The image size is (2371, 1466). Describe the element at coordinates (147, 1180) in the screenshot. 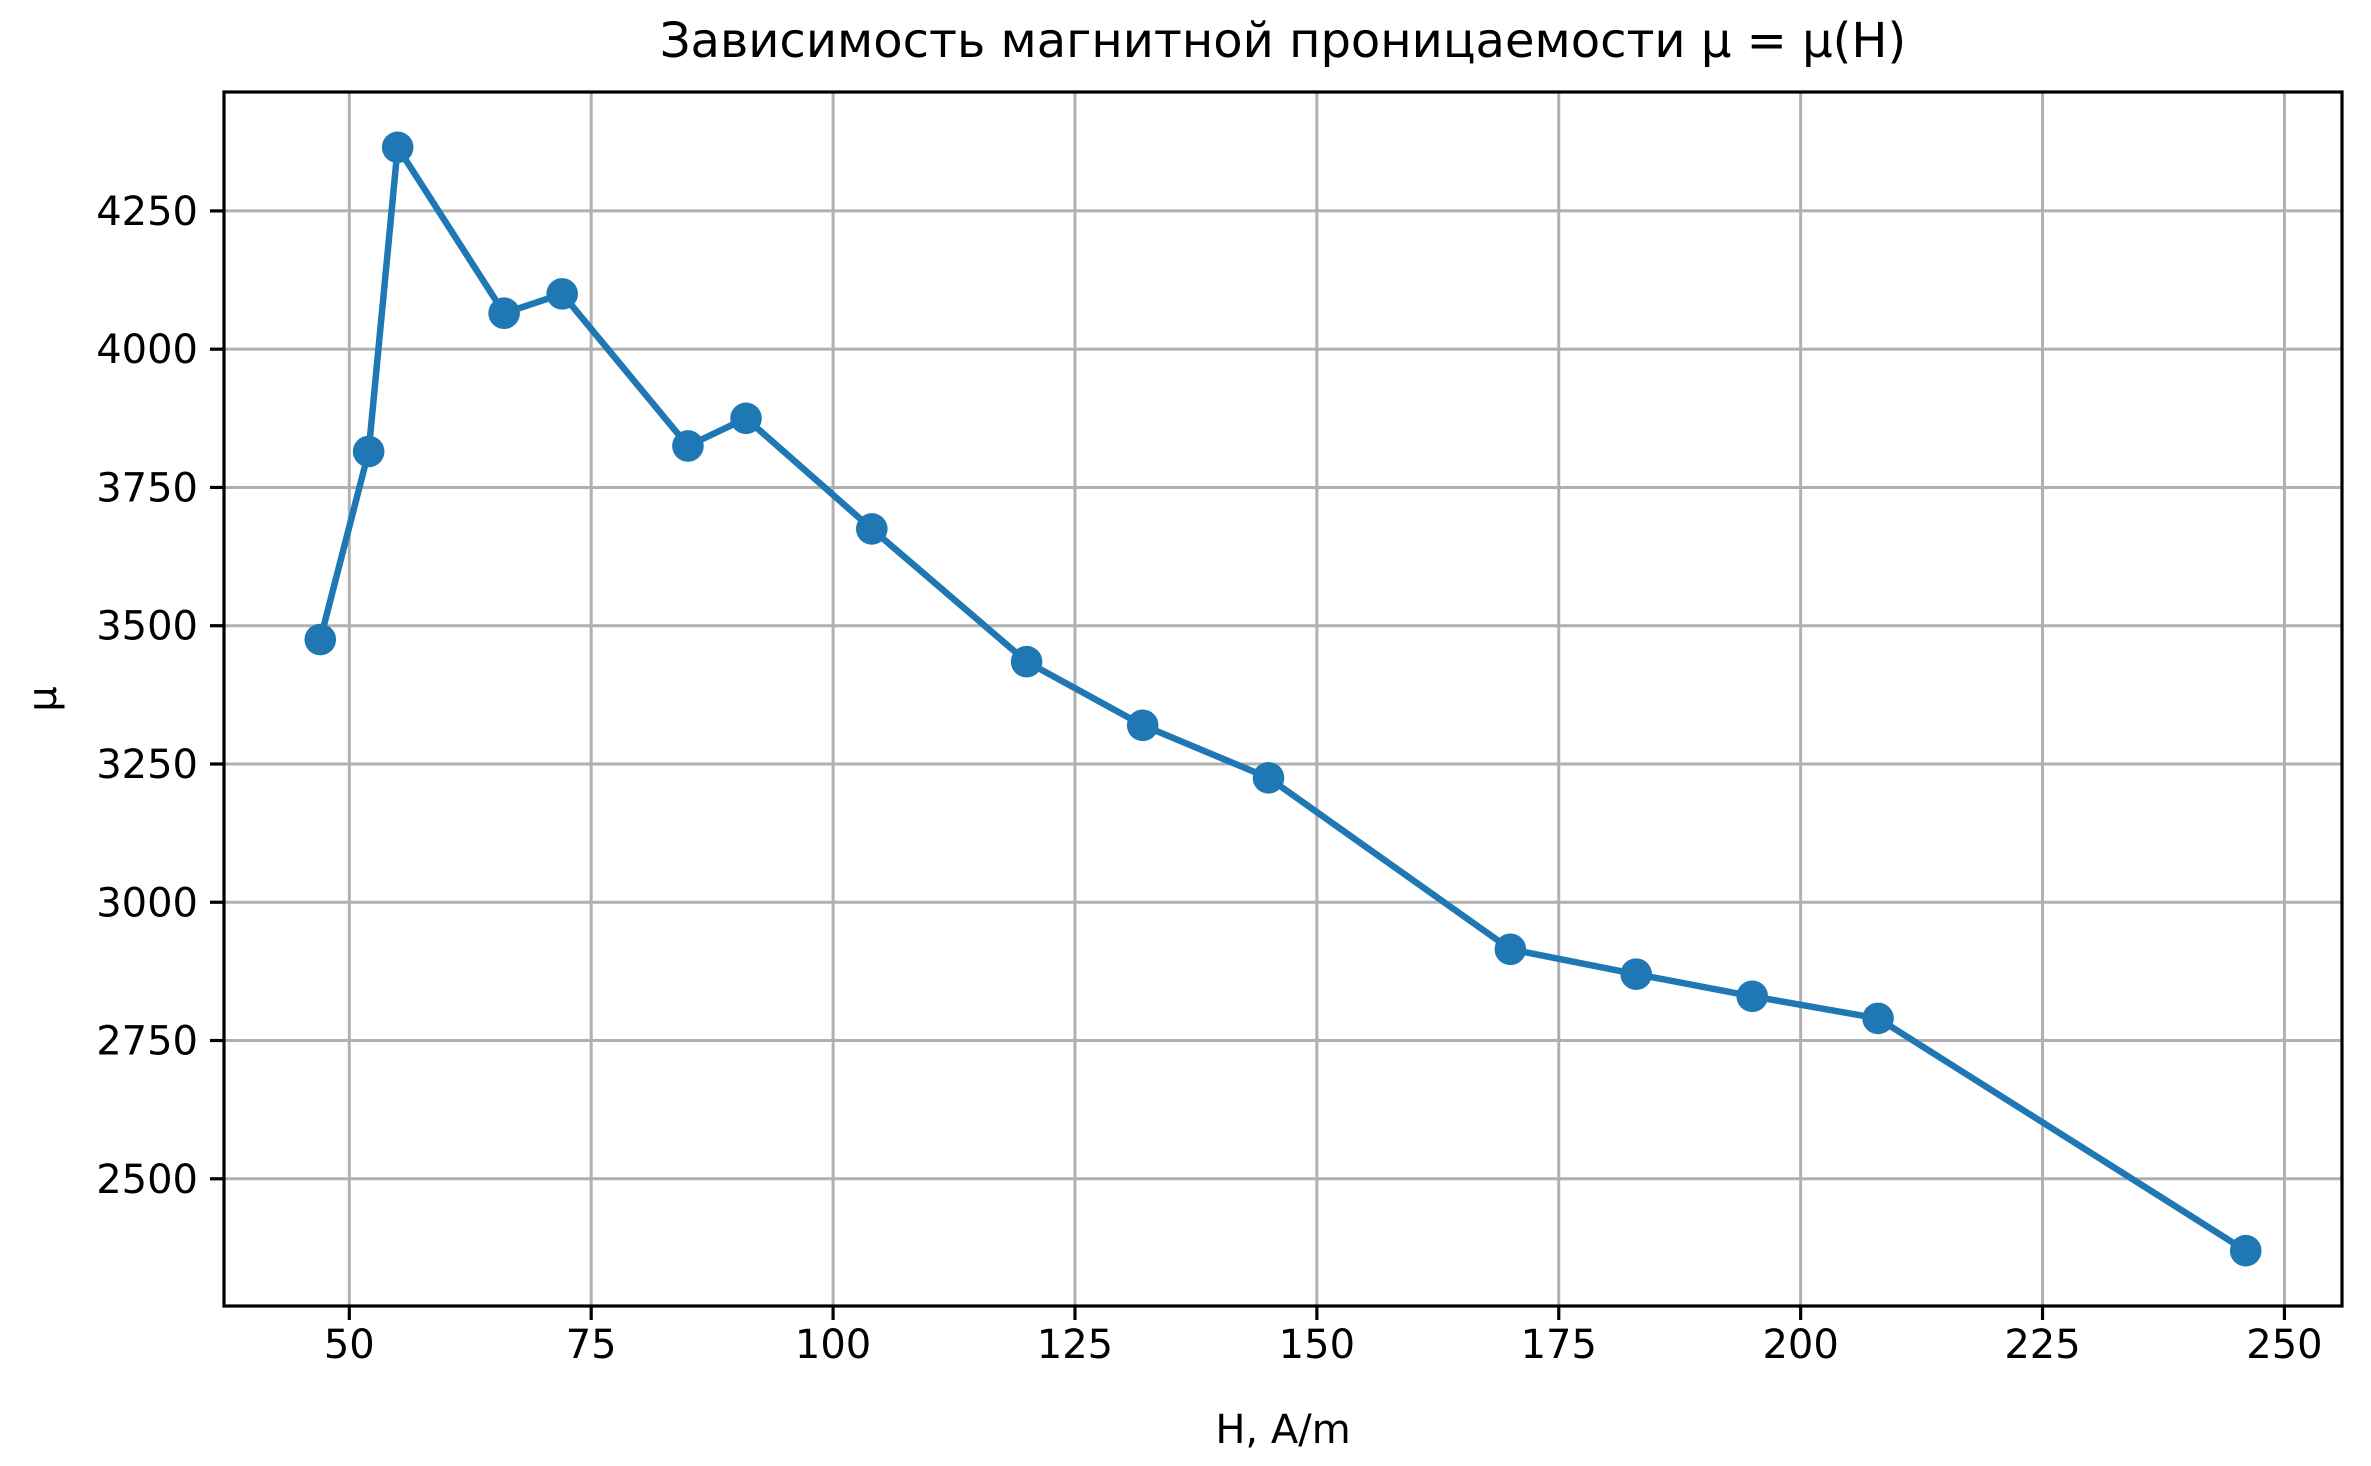

I see `y-tick-label: 2500` at that location.